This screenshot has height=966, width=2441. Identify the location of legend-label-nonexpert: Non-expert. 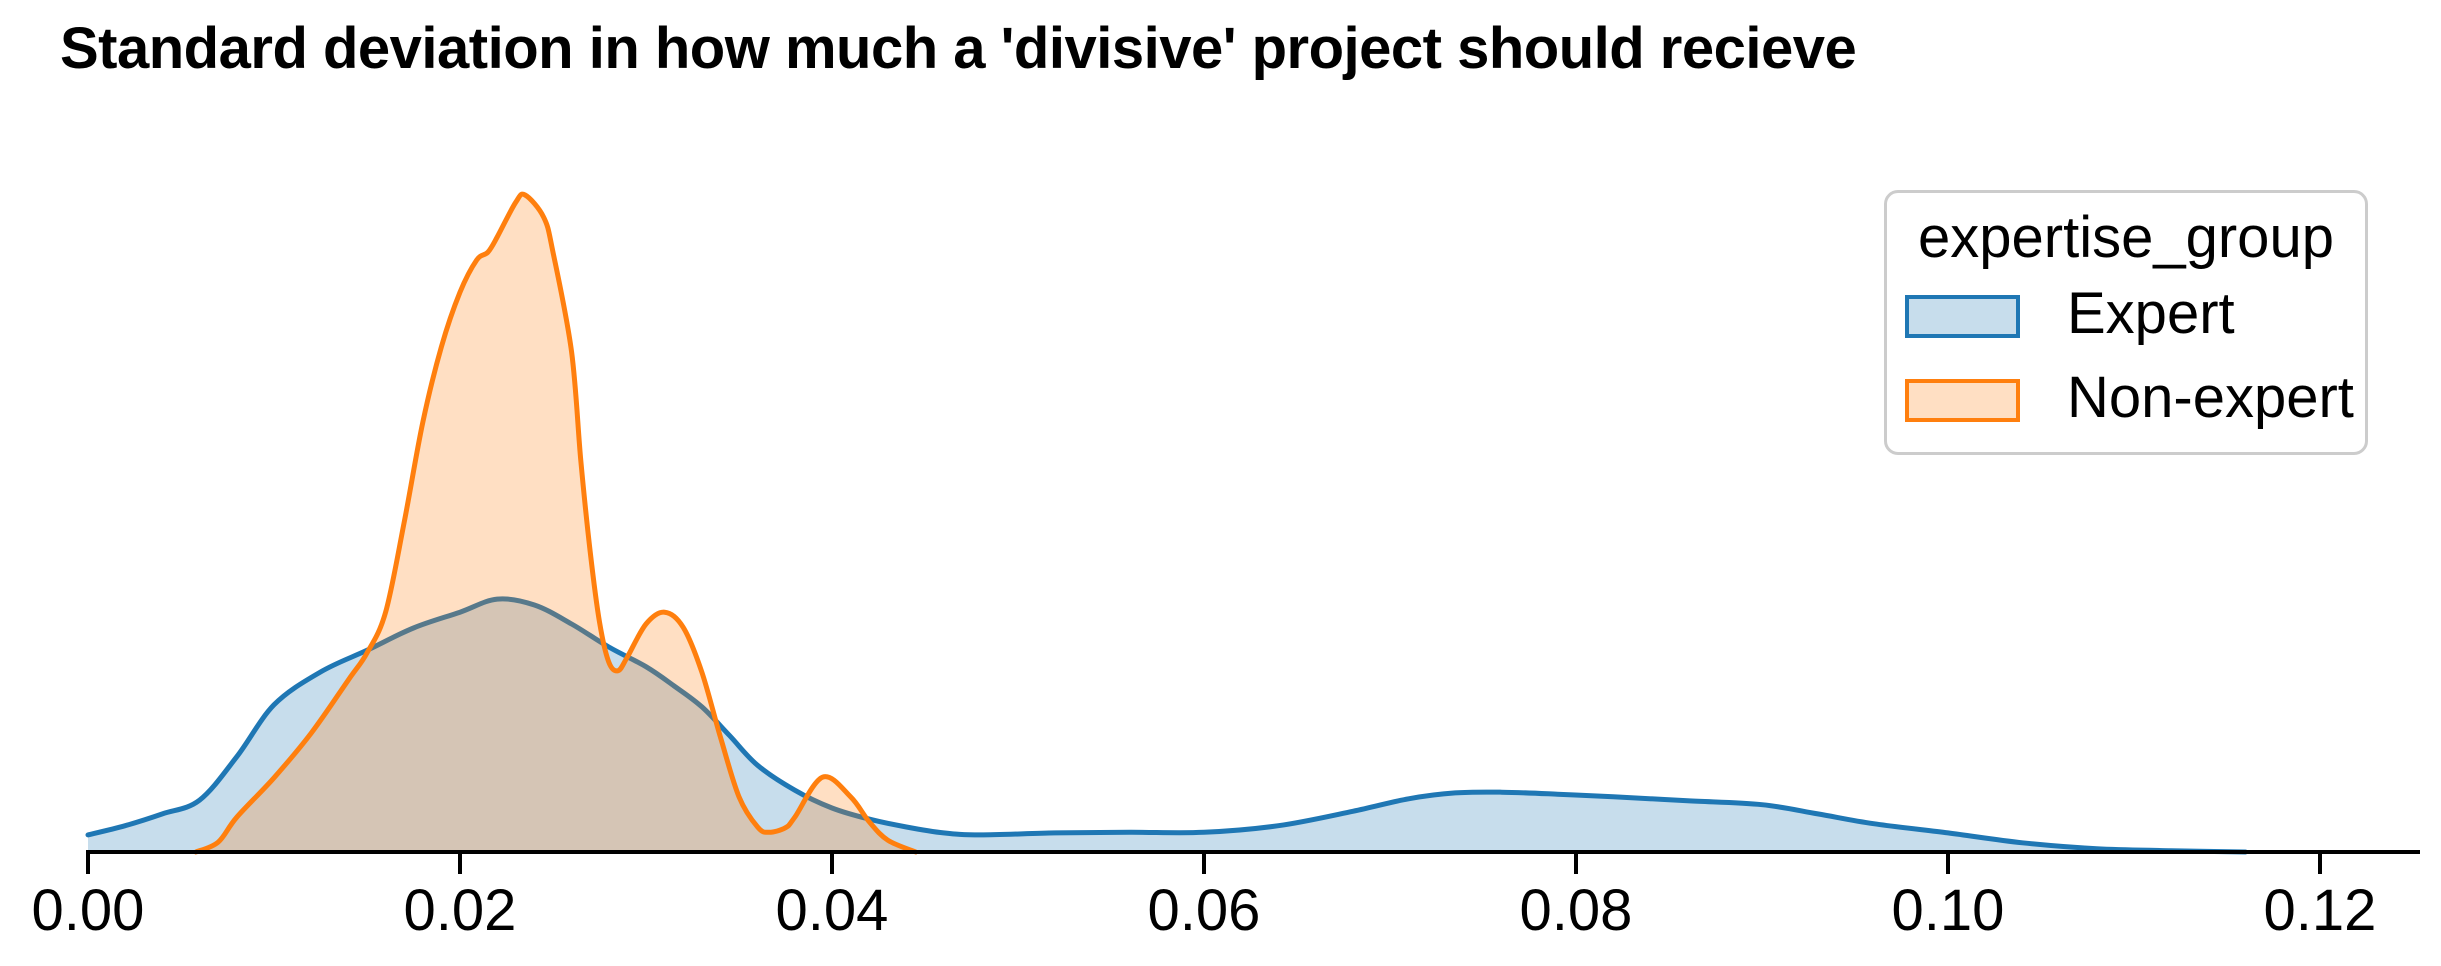
(2210, 397).